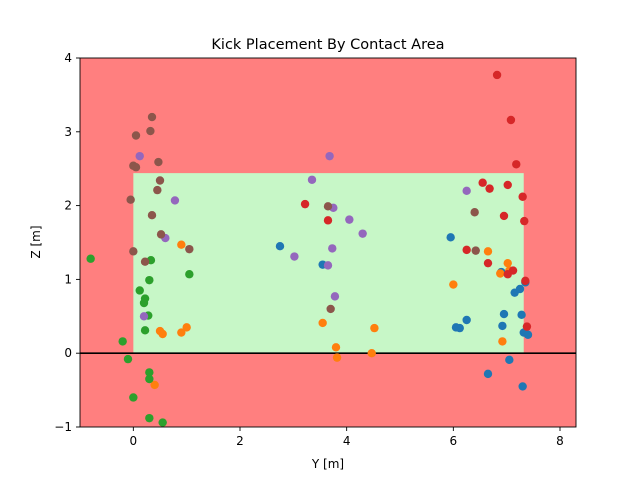 This screenshot has height=480, width=640. Describe the element at coordinates (63, 427) in the screenshot. I see `y-tick-label: −1` at that location.